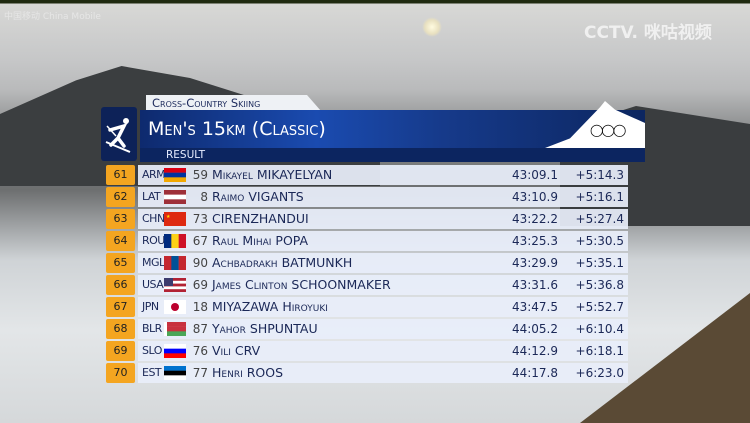 This screenshot has height=423, width=750. Describe the element at coordinates (282, 262) in the screenshot. I see `athlete-name: Achbadrakh BATMUNKH` at that location.